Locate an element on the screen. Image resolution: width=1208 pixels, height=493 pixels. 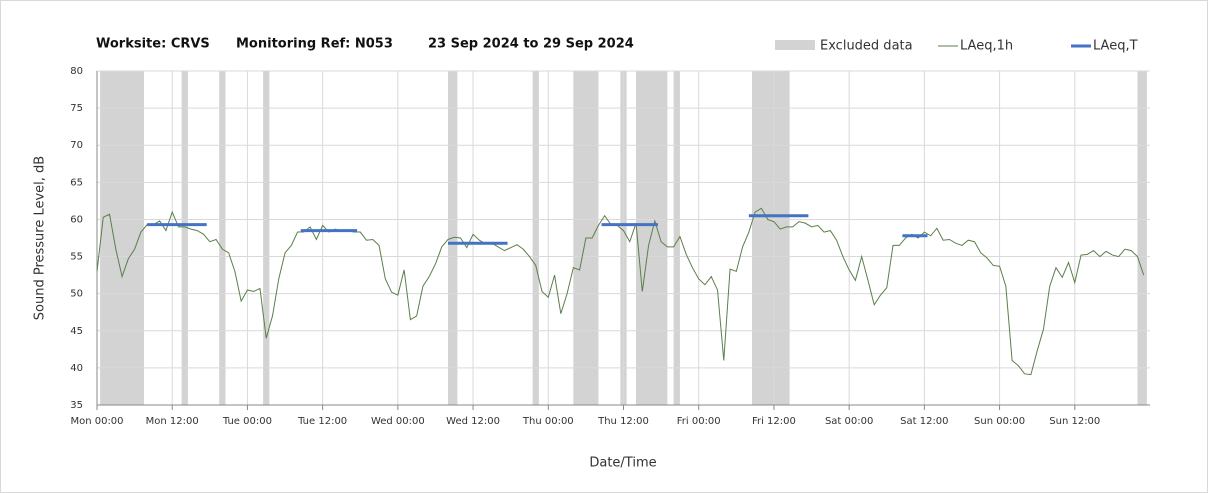
legend-label: LAeq,T is located at coordinates (1115, 46).